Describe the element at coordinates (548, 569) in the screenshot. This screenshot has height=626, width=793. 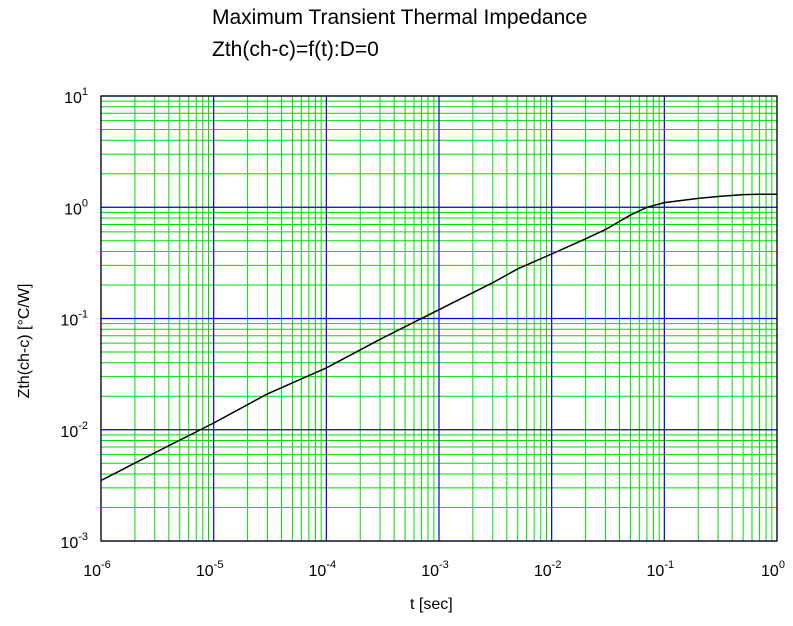
I see `x-tick-label: 10⁻²` at that location.